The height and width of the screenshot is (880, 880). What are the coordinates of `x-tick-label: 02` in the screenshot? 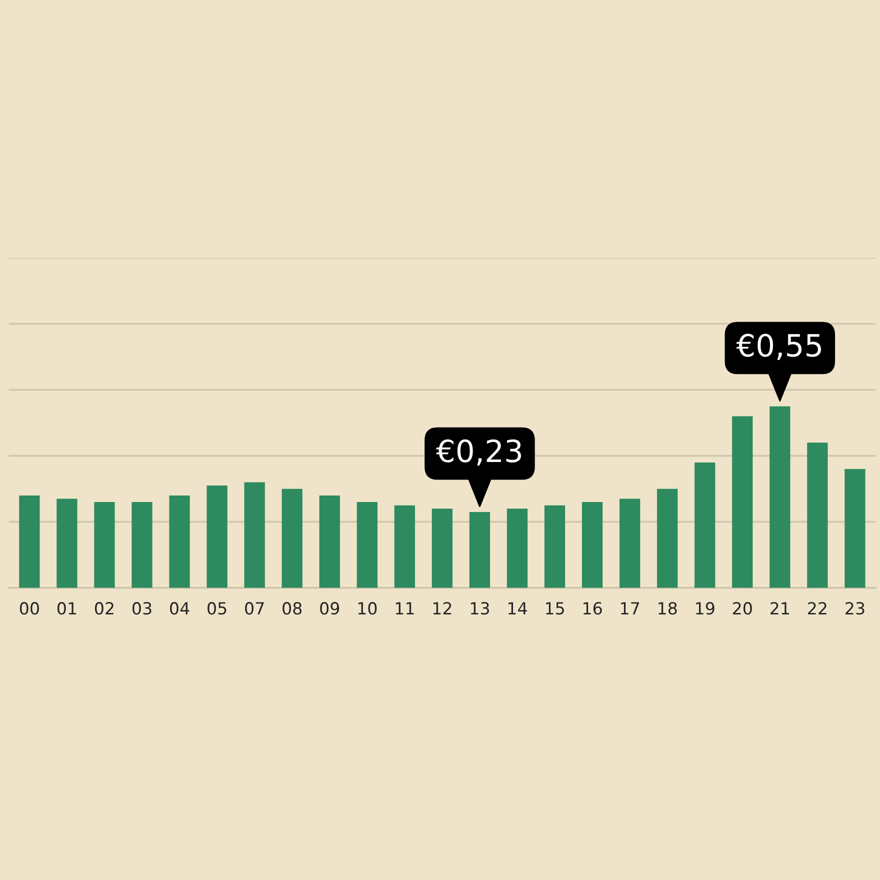 It's located at (104, 608).